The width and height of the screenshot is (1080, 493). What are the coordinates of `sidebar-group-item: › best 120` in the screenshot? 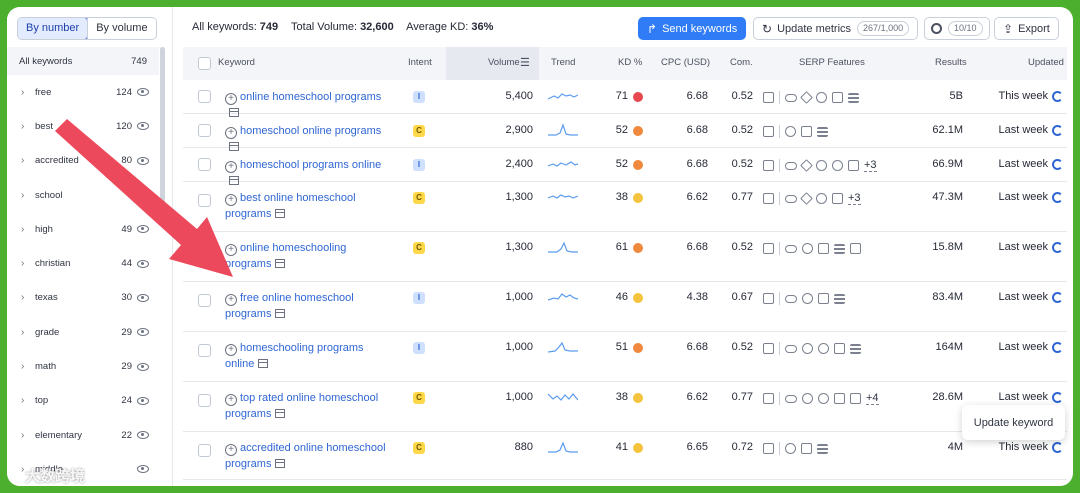 It's located at (83, 126).